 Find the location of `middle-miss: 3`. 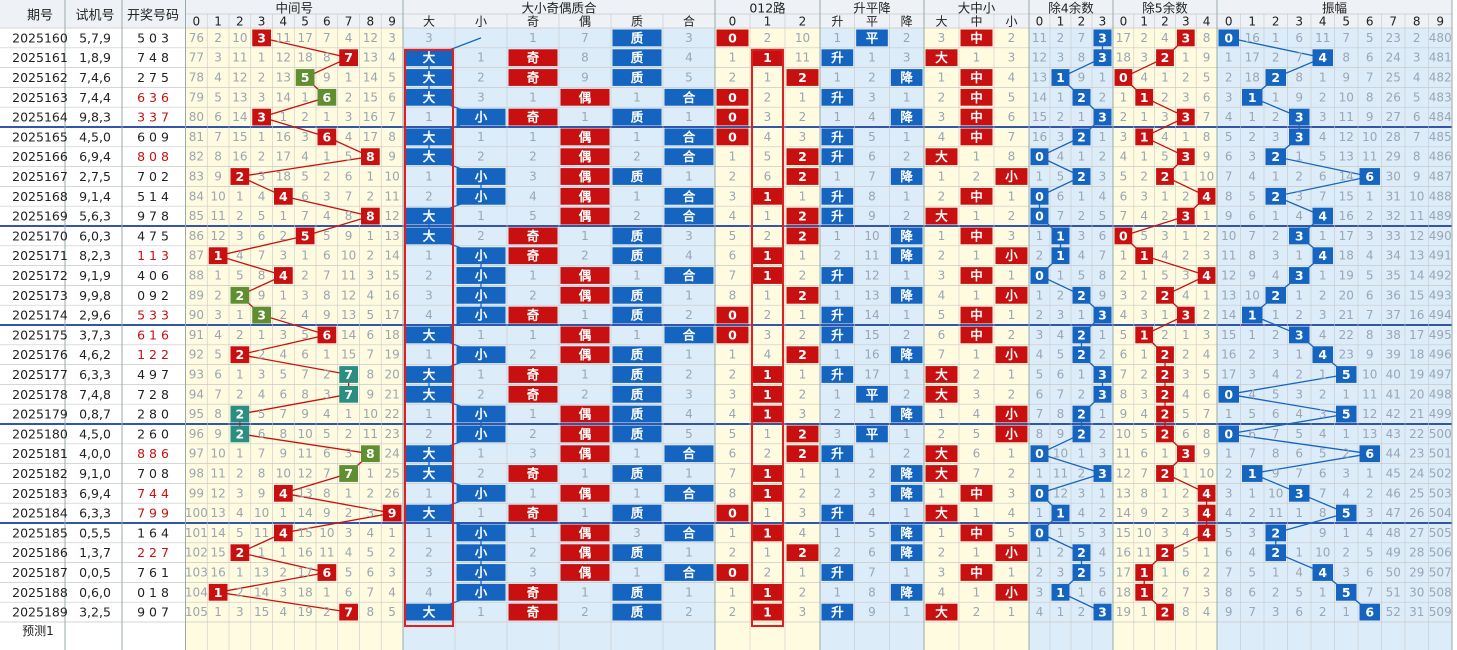

middle-miss: 3 is located at coordinates (371, 513).